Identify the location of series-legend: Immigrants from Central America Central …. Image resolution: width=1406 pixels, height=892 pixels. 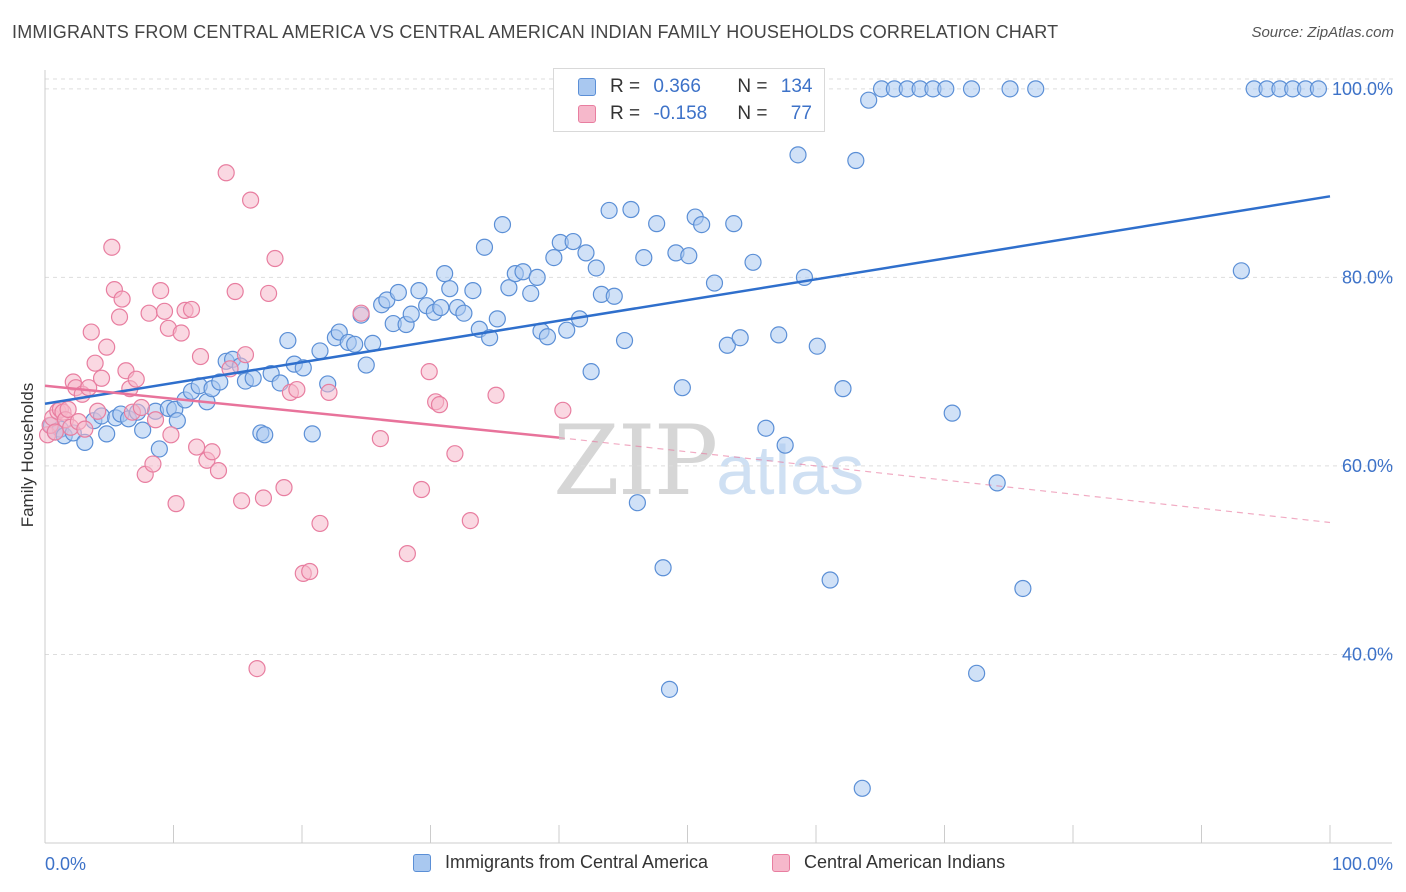
(703, 865).